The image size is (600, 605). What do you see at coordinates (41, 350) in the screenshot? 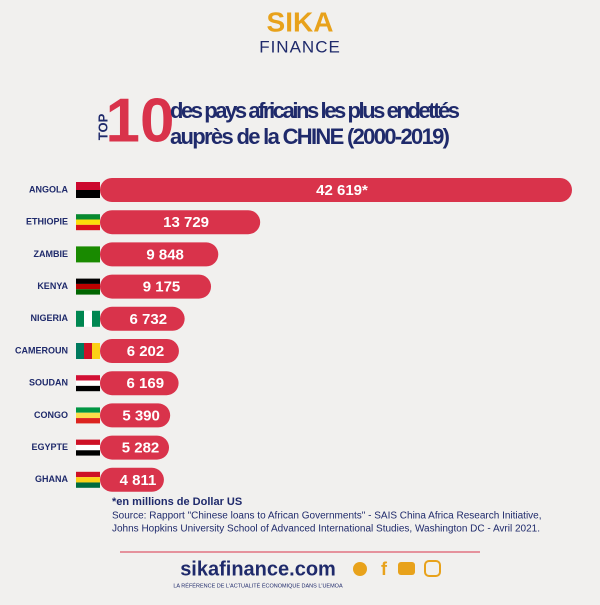
I see `category-label: CAMEROUN` at bounding box center [41, 350].